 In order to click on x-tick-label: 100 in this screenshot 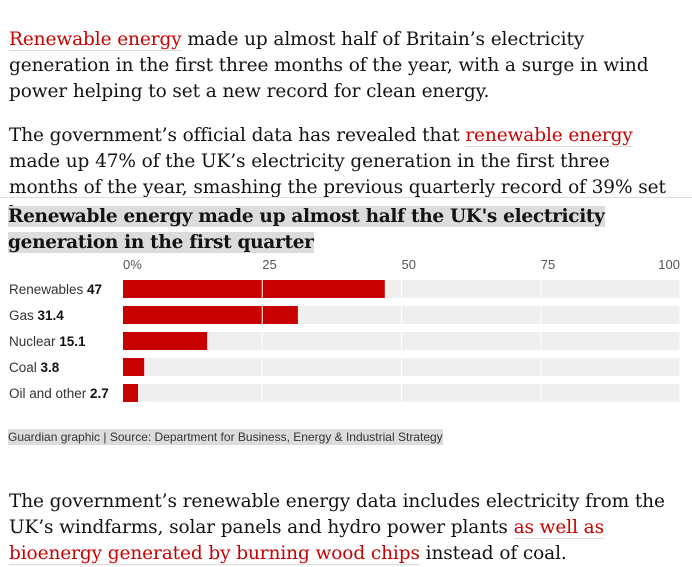, I will do `click(669, 264)`.